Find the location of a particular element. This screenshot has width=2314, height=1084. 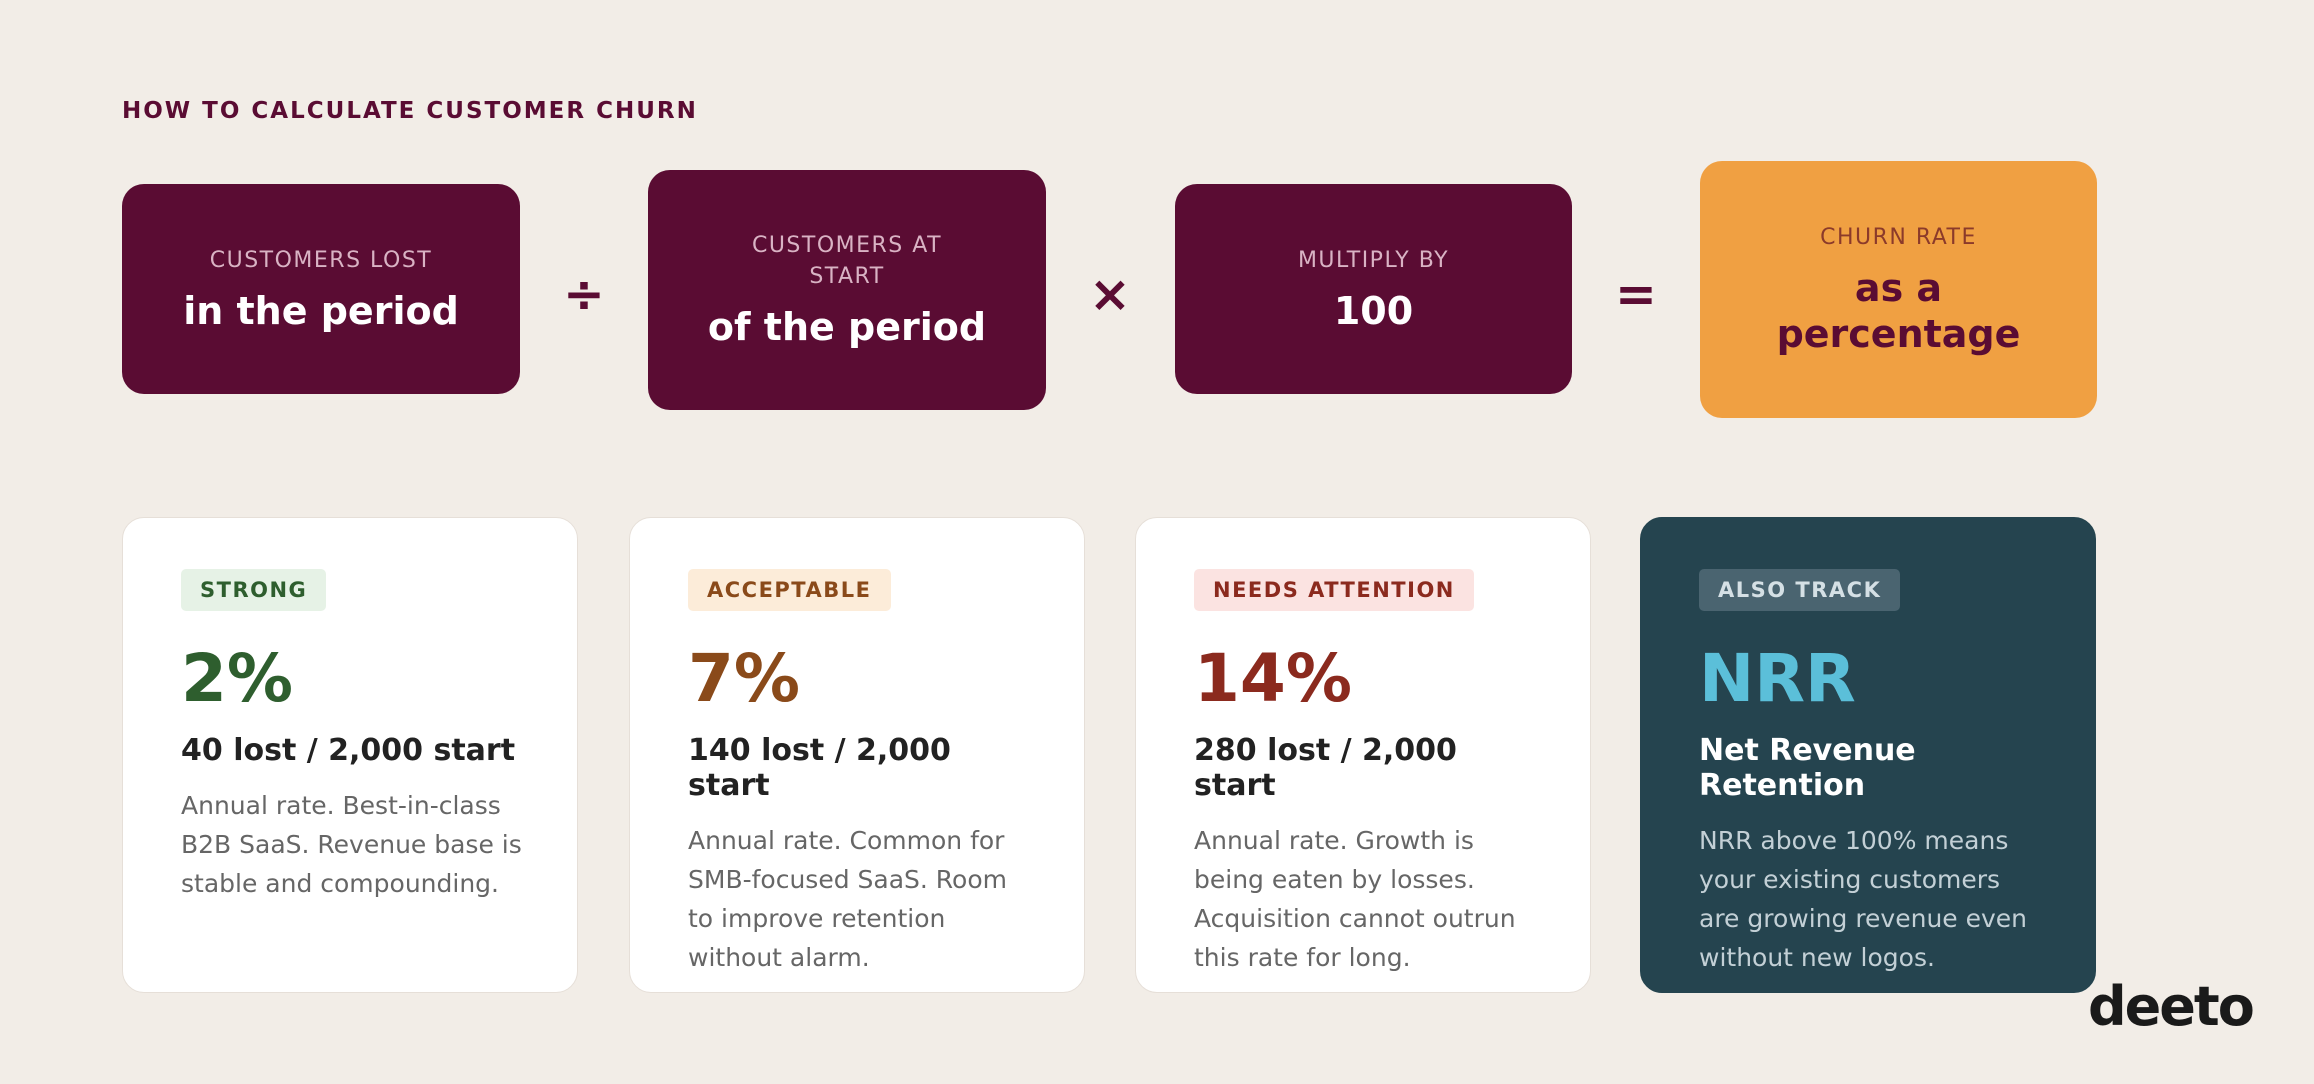

title: HOW TO CALCULATE CUSTOMER CHURN is located at coordinates (410, 111).